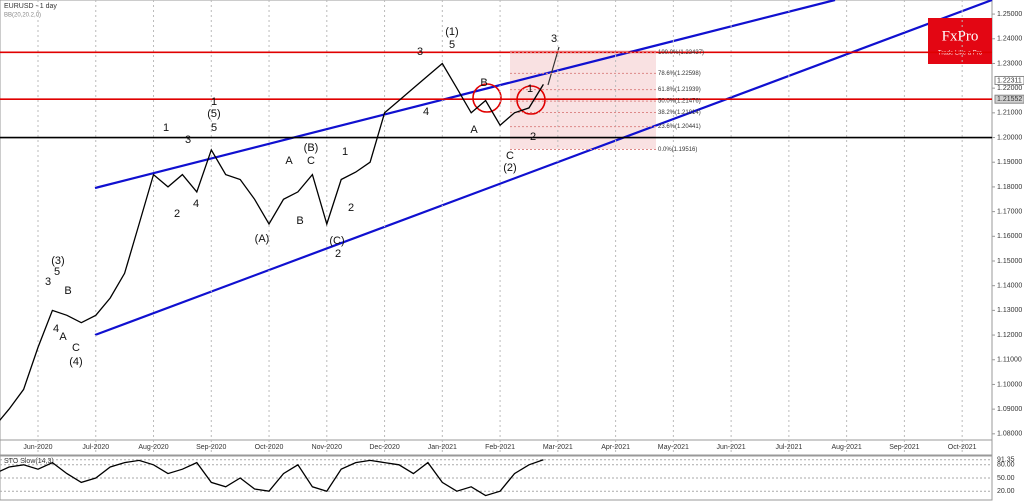 The height and width of the screenshot is (501, 1024). Describe the element at coordinates (558, 447) in the screenshot. I see `x-tick-label: Mar-2021` at that location.